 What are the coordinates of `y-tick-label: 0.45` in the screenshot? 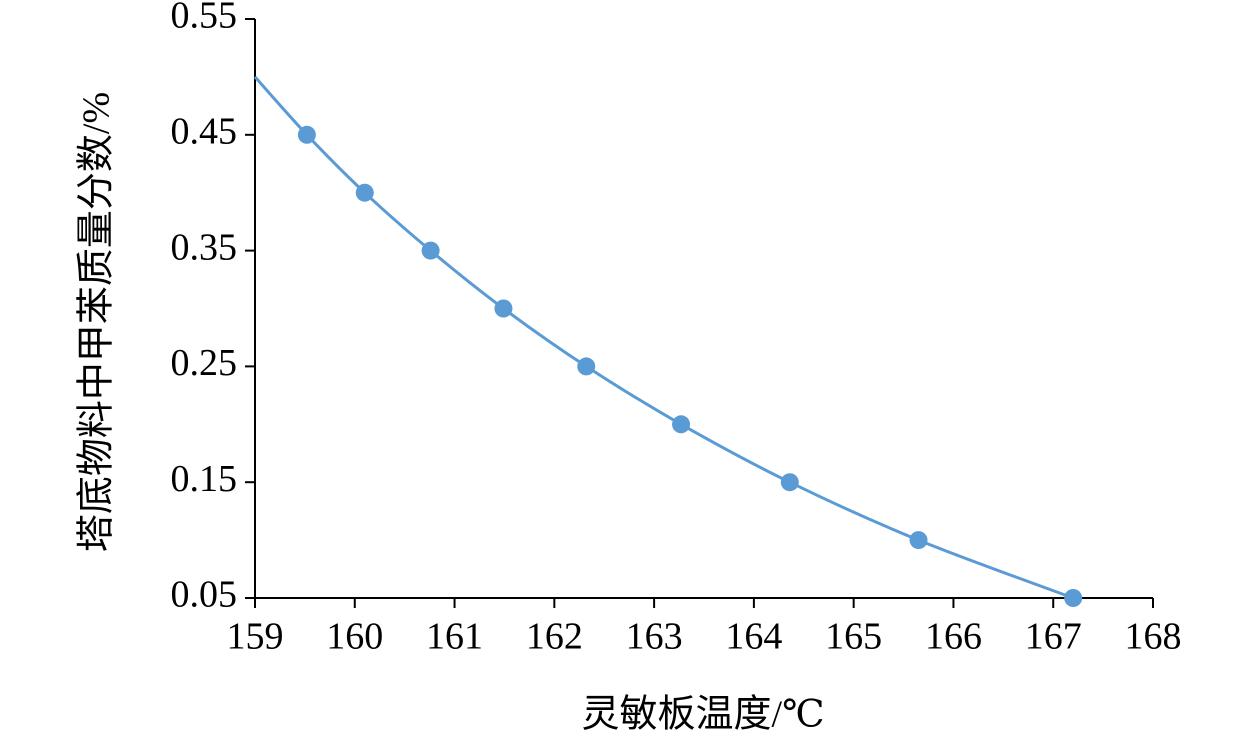 It's located at (204, 132).